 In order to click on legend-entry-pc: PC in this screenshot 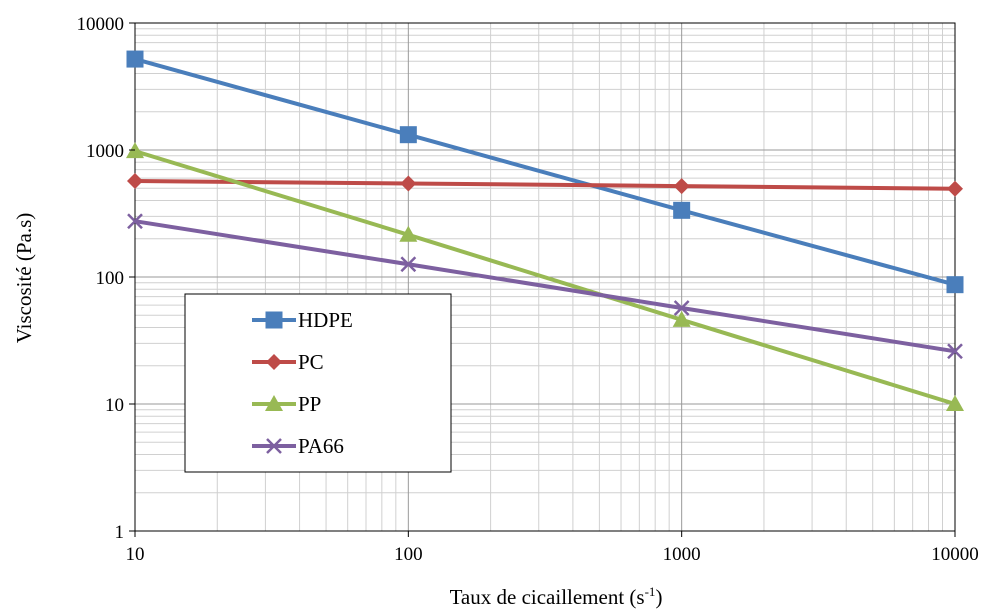, I will do `click(288, 362)`.